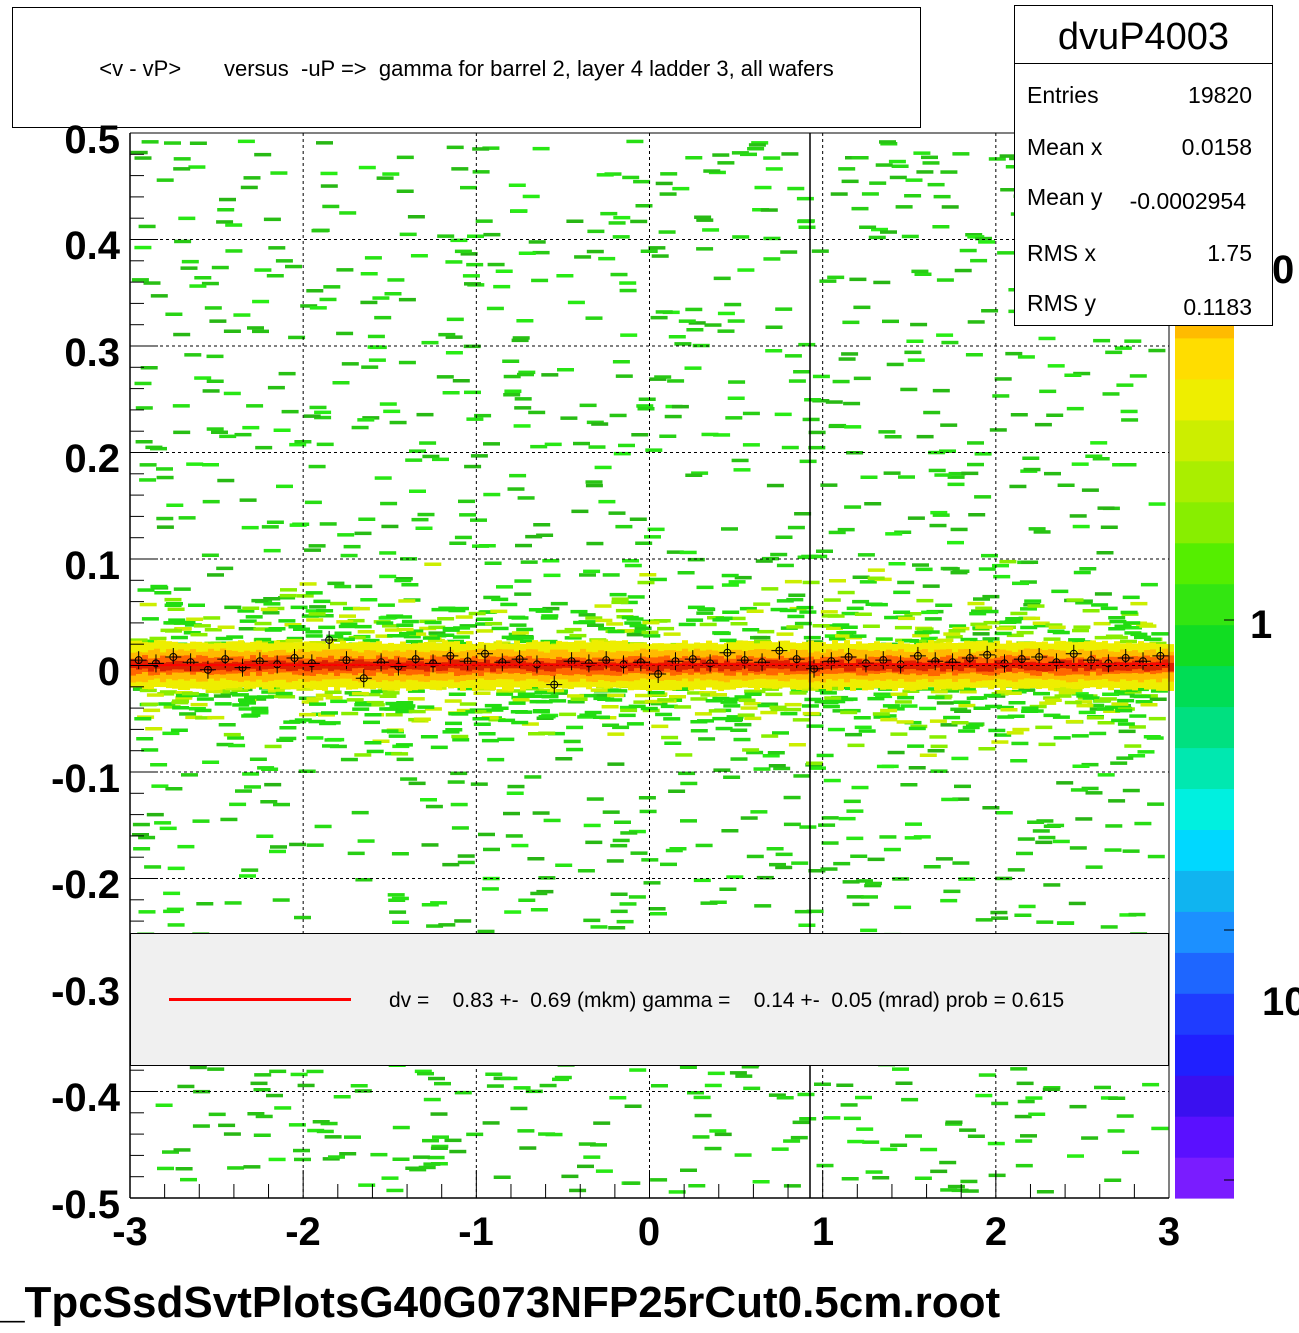 The width and height of the screenshot is (1299, 1333). I want to click on colorbar-label: 0, so click(1283, 270).